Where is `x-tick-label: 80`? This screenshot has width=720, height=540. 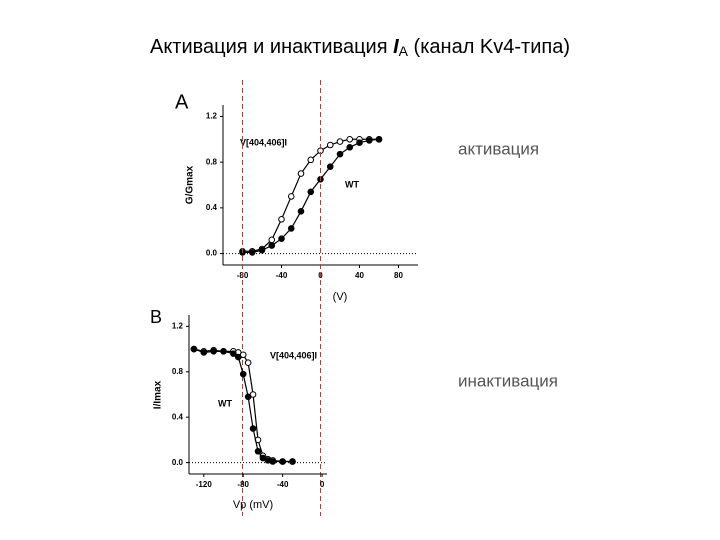
x-tick-label: 80 is located at coordinates (398, 275).